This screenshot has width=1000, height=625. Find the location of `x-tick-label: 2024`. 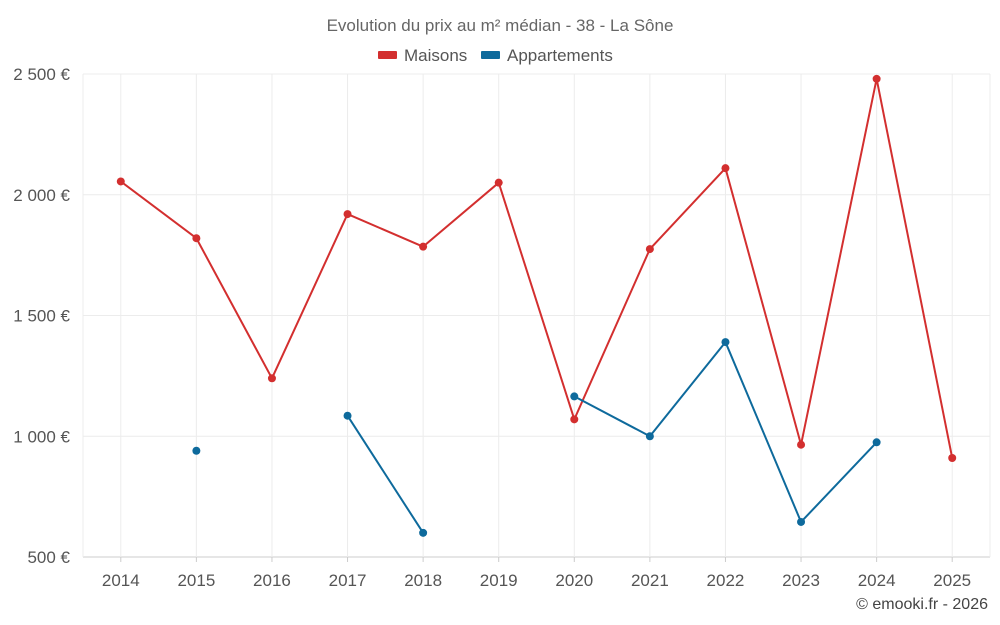

x-tick-label: 2024 is located at coordinates (877, 580).